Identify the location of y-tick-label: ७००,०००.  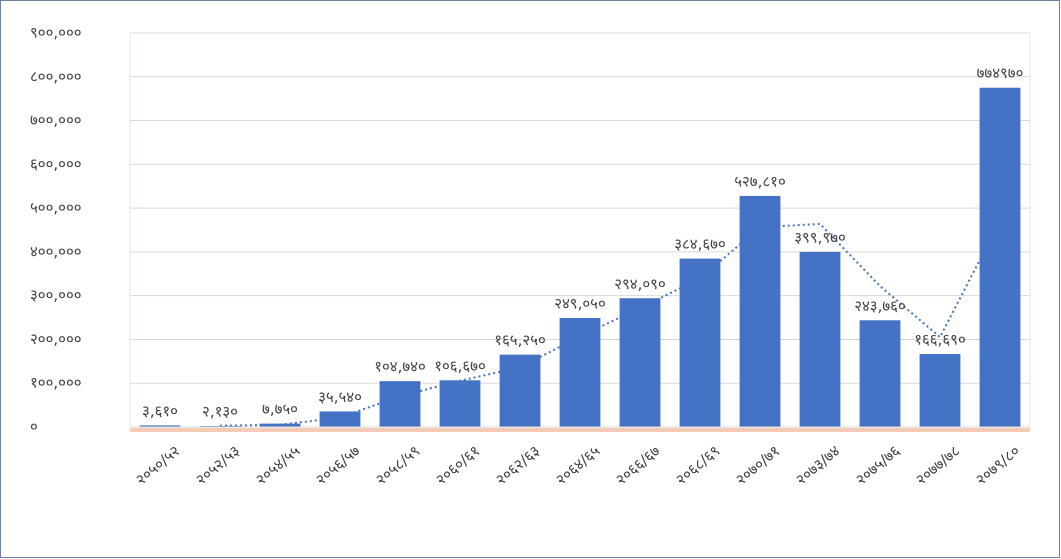
(56, 120).